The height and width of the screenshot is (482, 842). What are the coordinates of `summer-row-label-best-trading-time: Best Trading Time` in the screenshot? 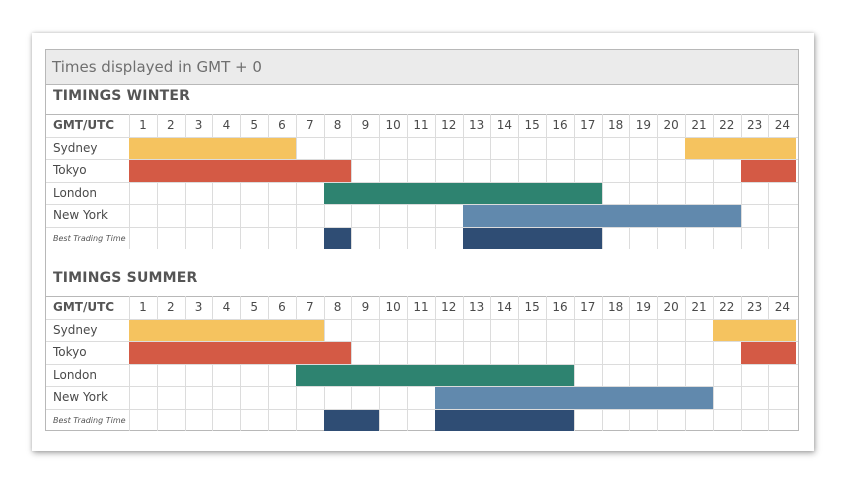 It's located at (89, 420).